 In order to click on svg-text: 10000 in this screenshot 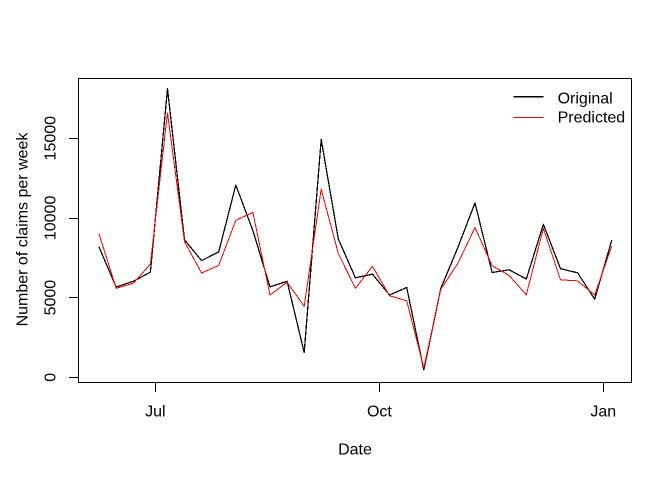, I will do `click(51, 218)`.